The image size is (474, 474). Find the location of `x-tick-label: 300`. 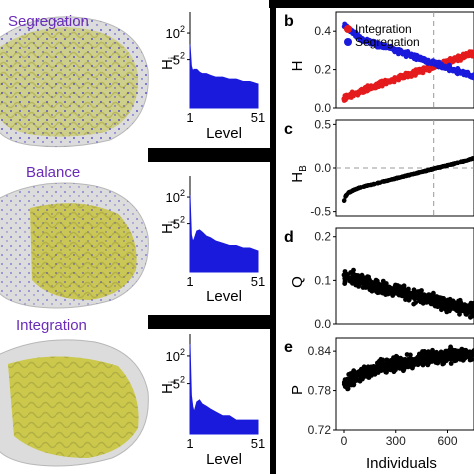

x-tick-label: 300 is located at coordinates (396, 441).